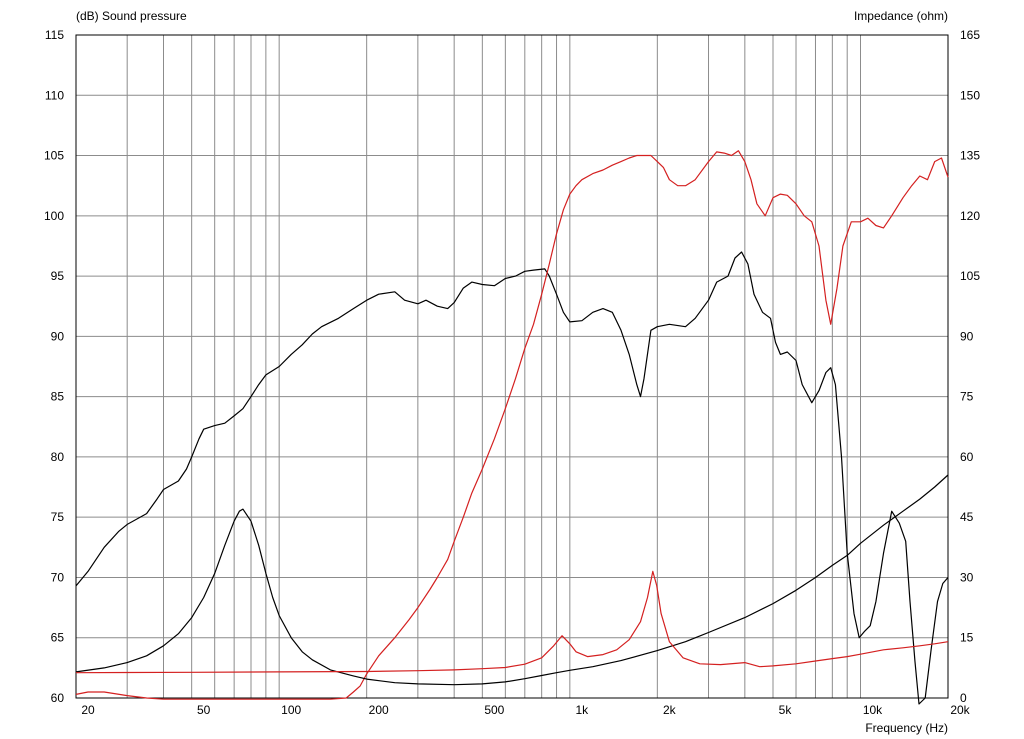 The image size is (1024, 739). I want to click on y-right-tick-label: 45, so click(967, 517).